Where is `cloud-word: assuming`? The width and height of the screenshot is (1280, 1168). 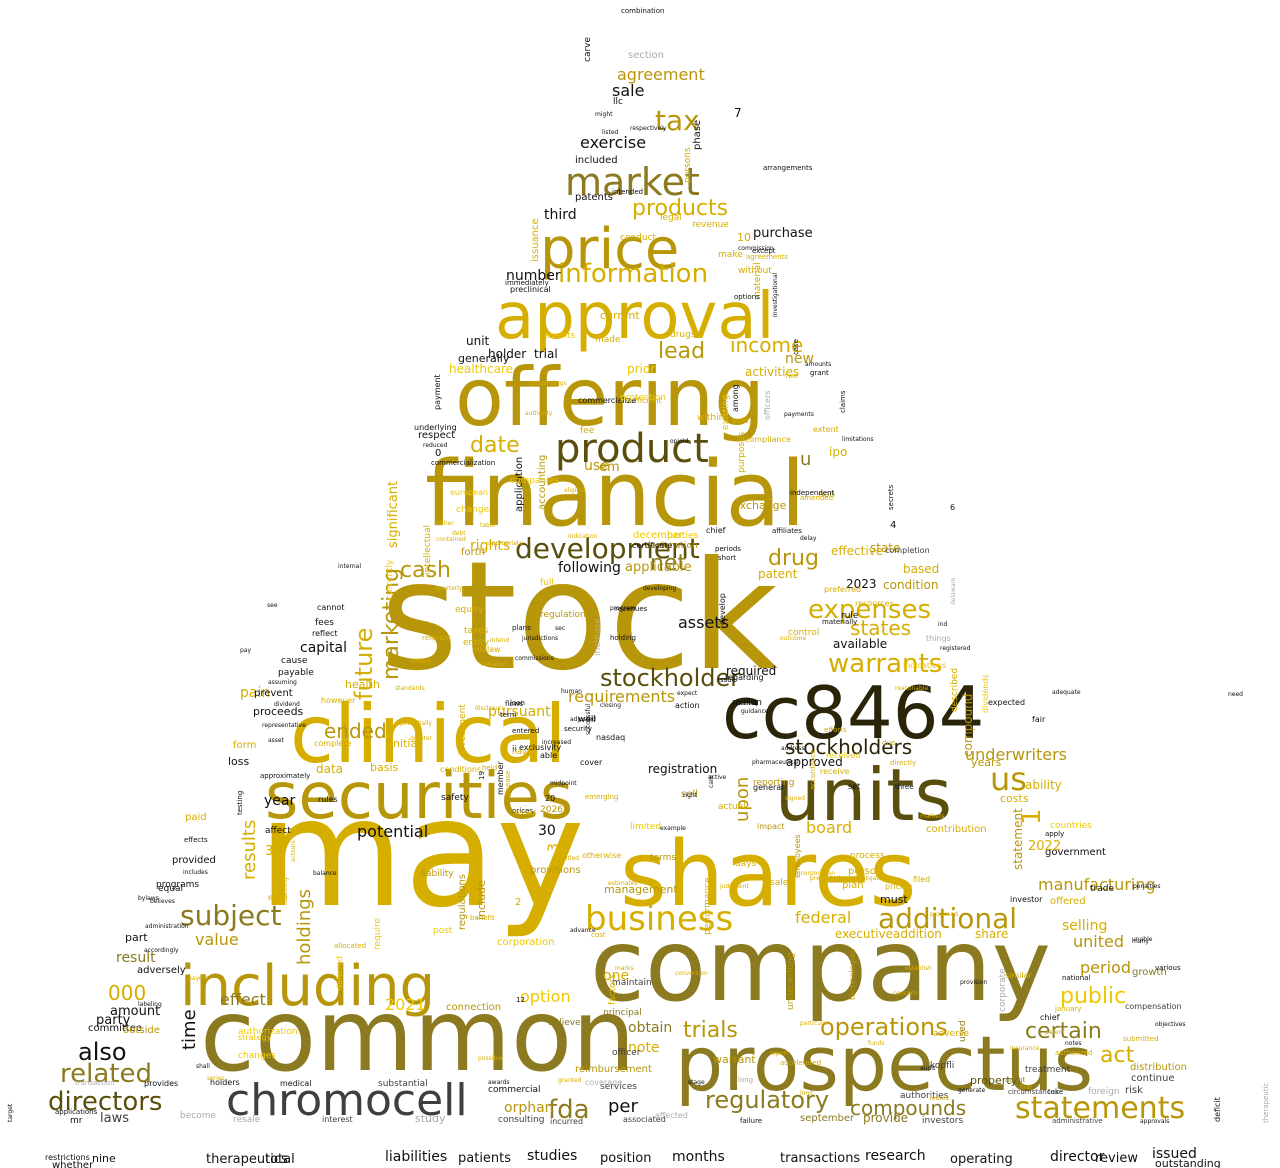
cloud-word: assuming is located at coordinates (282, 682).